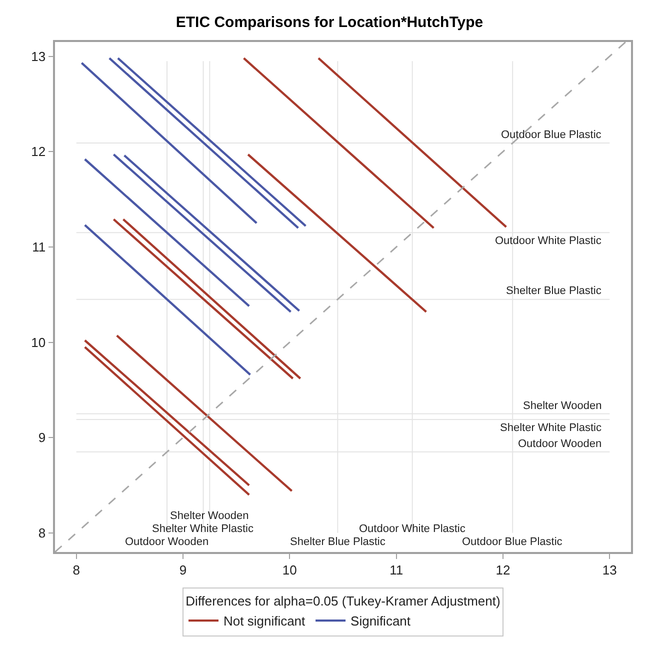 The height and width of the screenshot is (664, 659). What do you see at coordinates (38, 56) in the screenshot?
I see `y-tick-label: 13` at bounding box center [38, 56].